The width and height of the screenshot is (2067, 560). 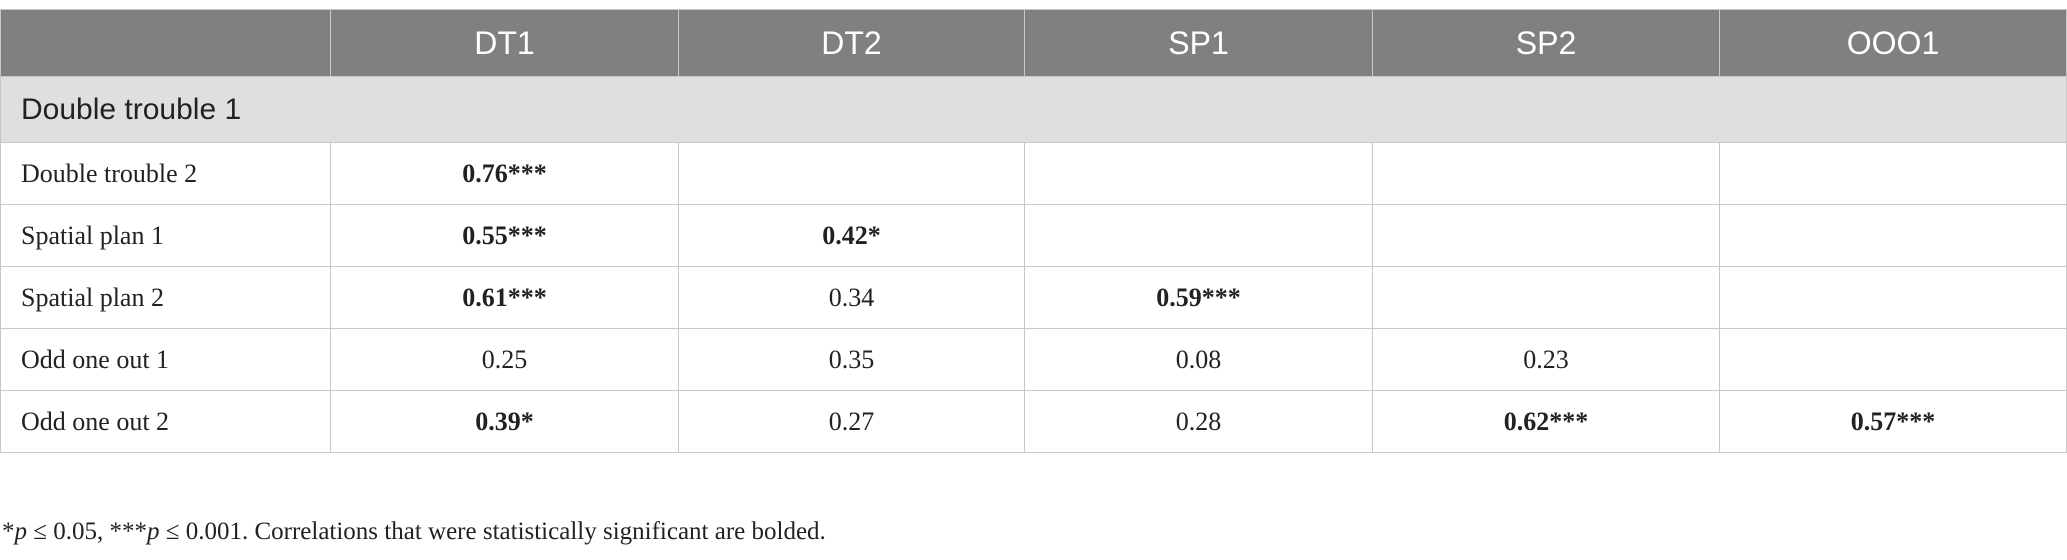 What do you see at coordinates (851, 235) in the screenshot?
I see `value-cell: 0.42*` at bounding box center [851, 235].